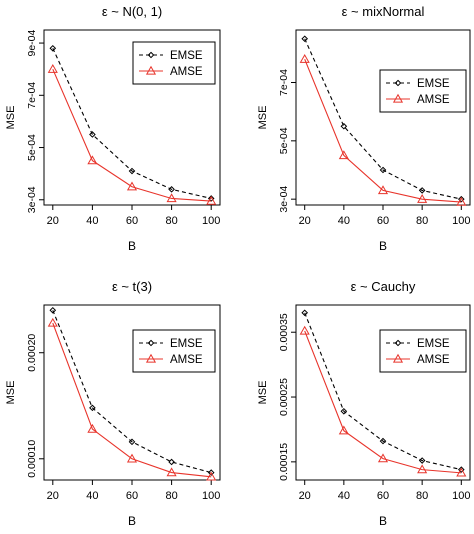  I want to click on y-tick-label: 9e-04, so click(32, 42).